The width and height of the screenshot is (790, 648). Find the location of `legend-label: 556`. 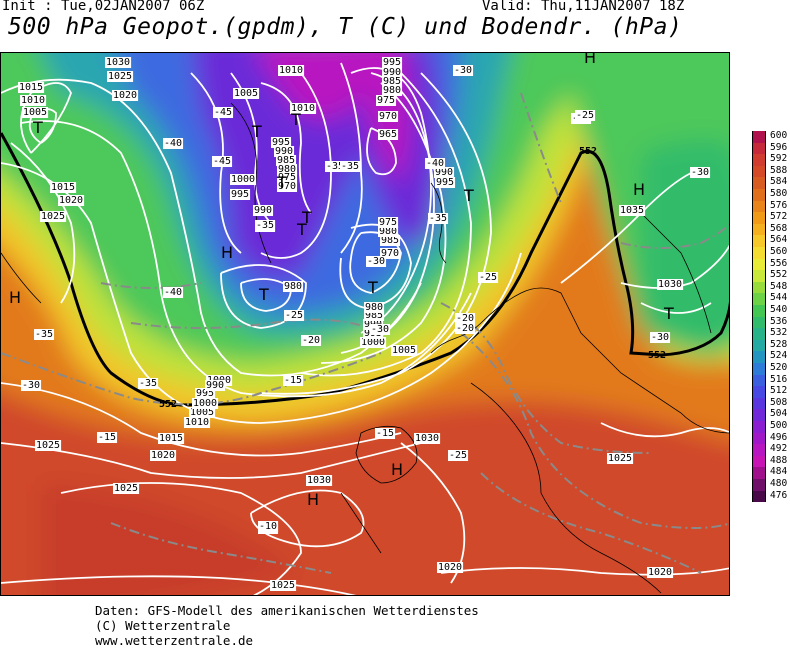

legend-label: 556 is located at coordinates (779, 263).